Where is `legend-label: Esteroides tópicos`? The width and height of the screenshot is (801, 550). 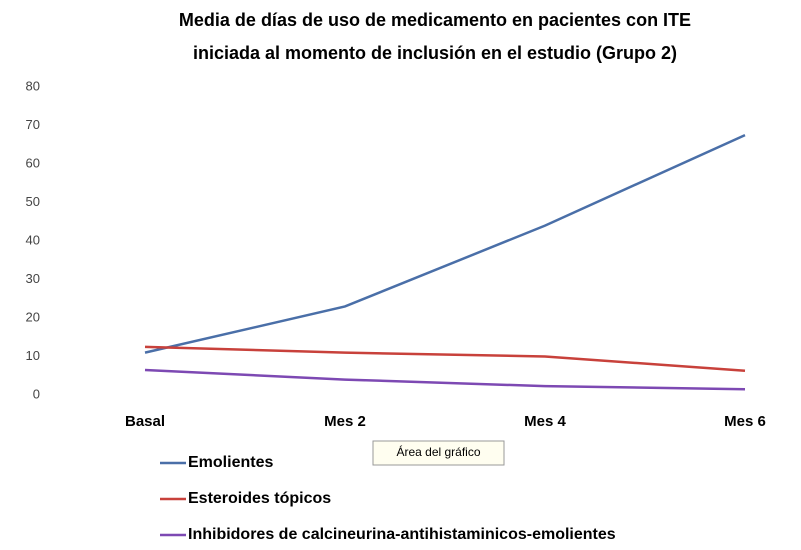 legend-label: Esteroides tópicos is located at coordinates (259, 498).